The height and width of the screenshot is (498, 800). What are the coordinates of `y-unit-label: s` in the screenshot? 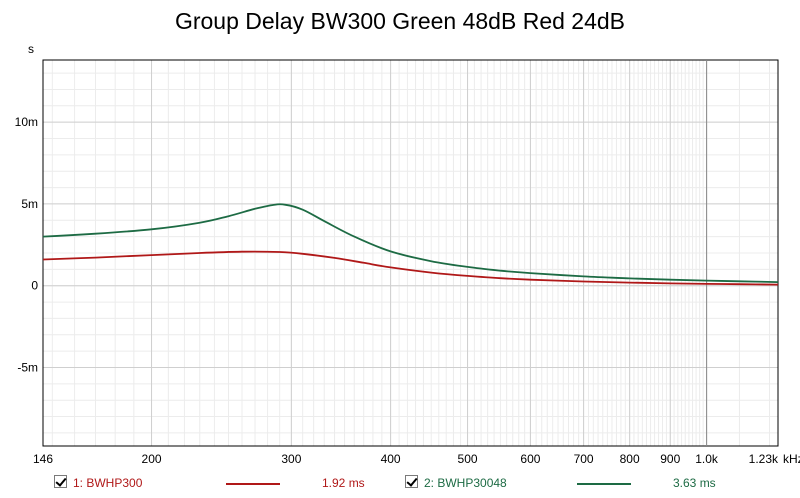 It's located at (31, 49).